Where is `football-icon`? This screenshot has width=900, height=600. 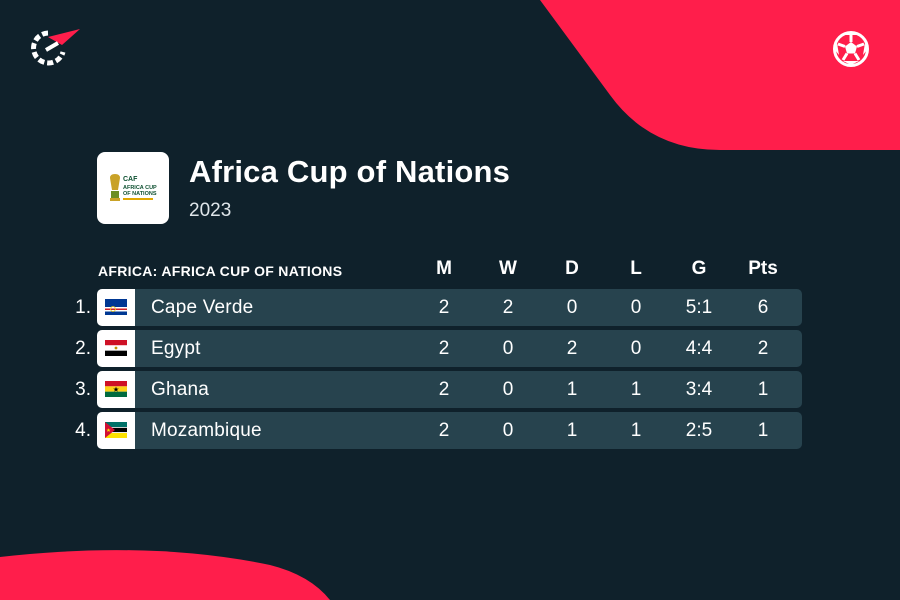
football-icon is located at coordinates (851, 49).